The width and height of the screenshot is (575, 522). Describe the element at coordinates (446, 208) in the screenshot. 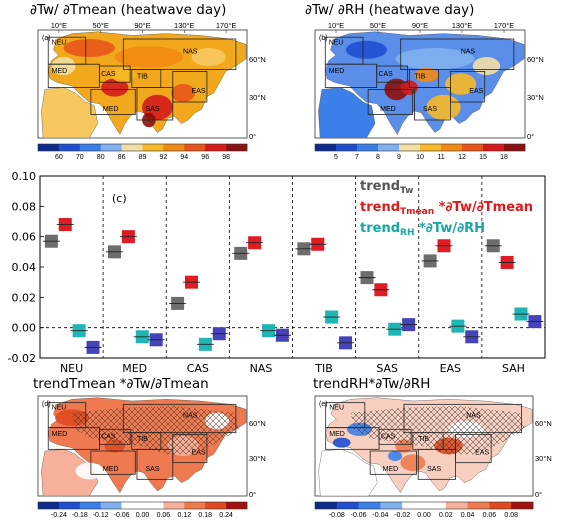

I see `legend-entry: trendTmean *∂Tw/∂Tmean` at that location.